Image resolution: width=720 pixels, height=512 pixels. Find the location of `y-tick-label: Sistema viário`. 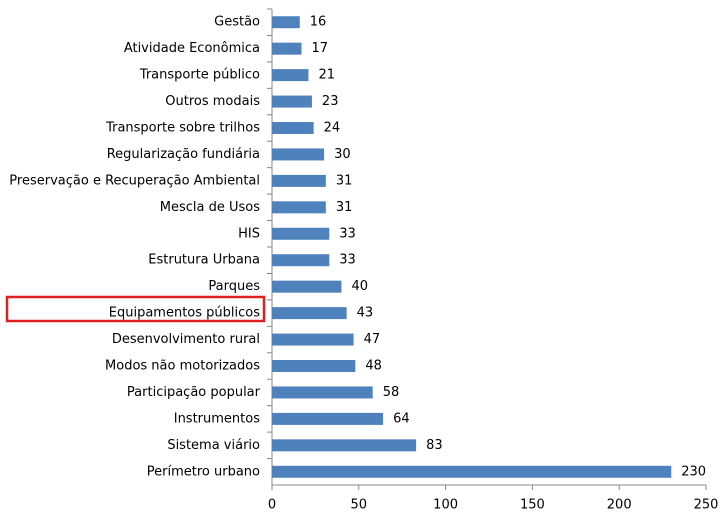

y-tick-label: Sistema viário is located at coordinates (213, 445).